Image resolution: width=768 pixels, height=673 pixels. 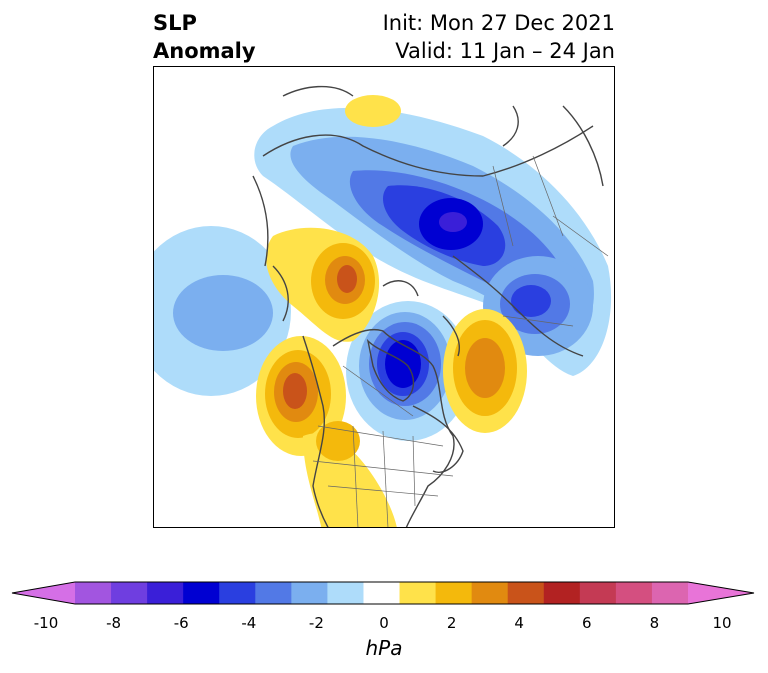 What do you see at coordinates (175, 23) in the screenshot?
I see `title-line-1: SLP` at bounding box center [175, 23].